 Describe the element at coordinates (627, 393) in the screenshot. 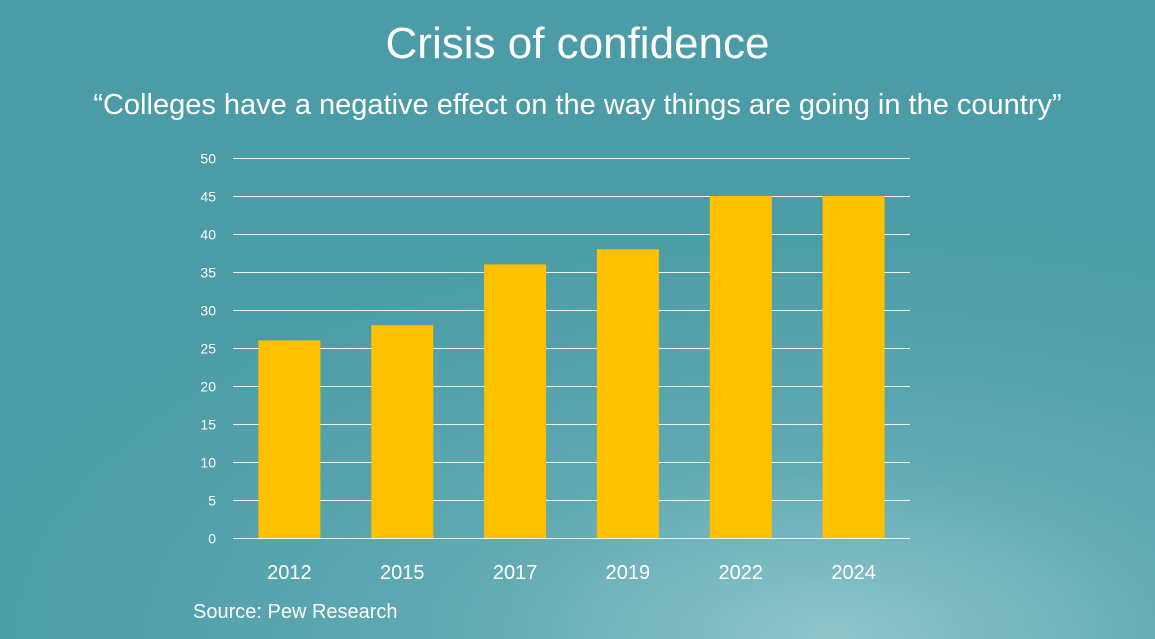

I see `bar-2019` at that location.